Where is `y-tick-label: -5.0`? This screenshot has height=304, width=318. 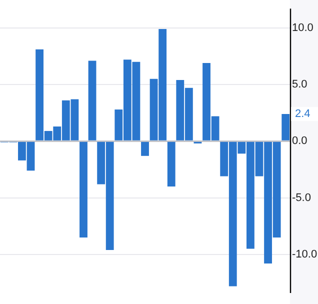 y-tick-label: -5.0 is located at coordinates (301, 198).